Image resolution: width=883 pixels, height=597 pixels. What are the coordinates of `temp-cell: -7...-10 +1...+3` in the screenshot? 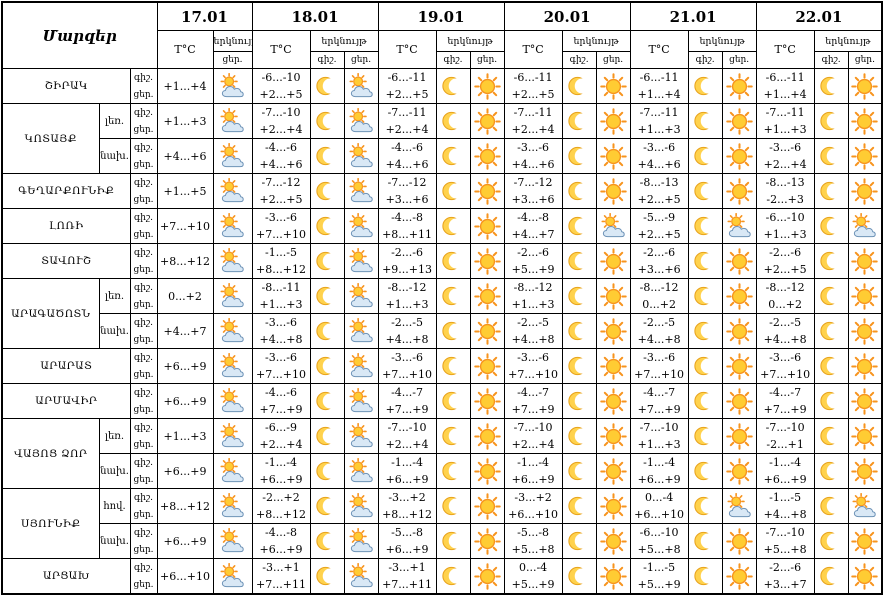 It's located at (659, 436).